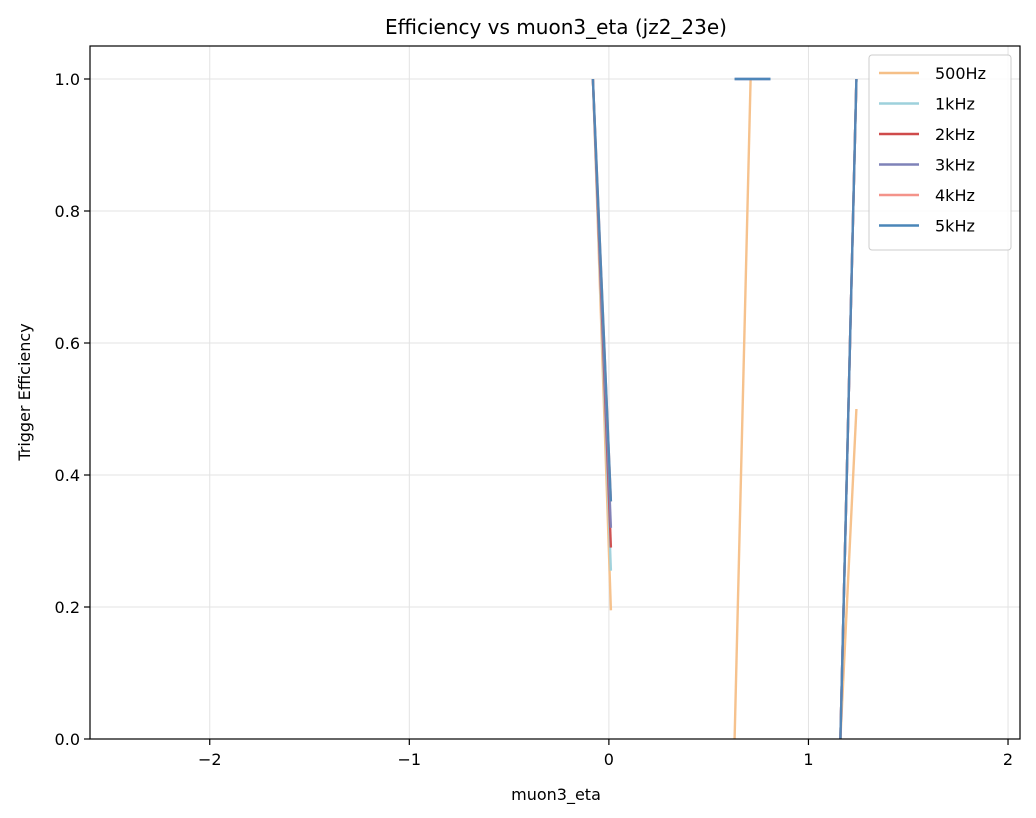  I want to click on y-tick-label: 0.4, so click(67, 475).